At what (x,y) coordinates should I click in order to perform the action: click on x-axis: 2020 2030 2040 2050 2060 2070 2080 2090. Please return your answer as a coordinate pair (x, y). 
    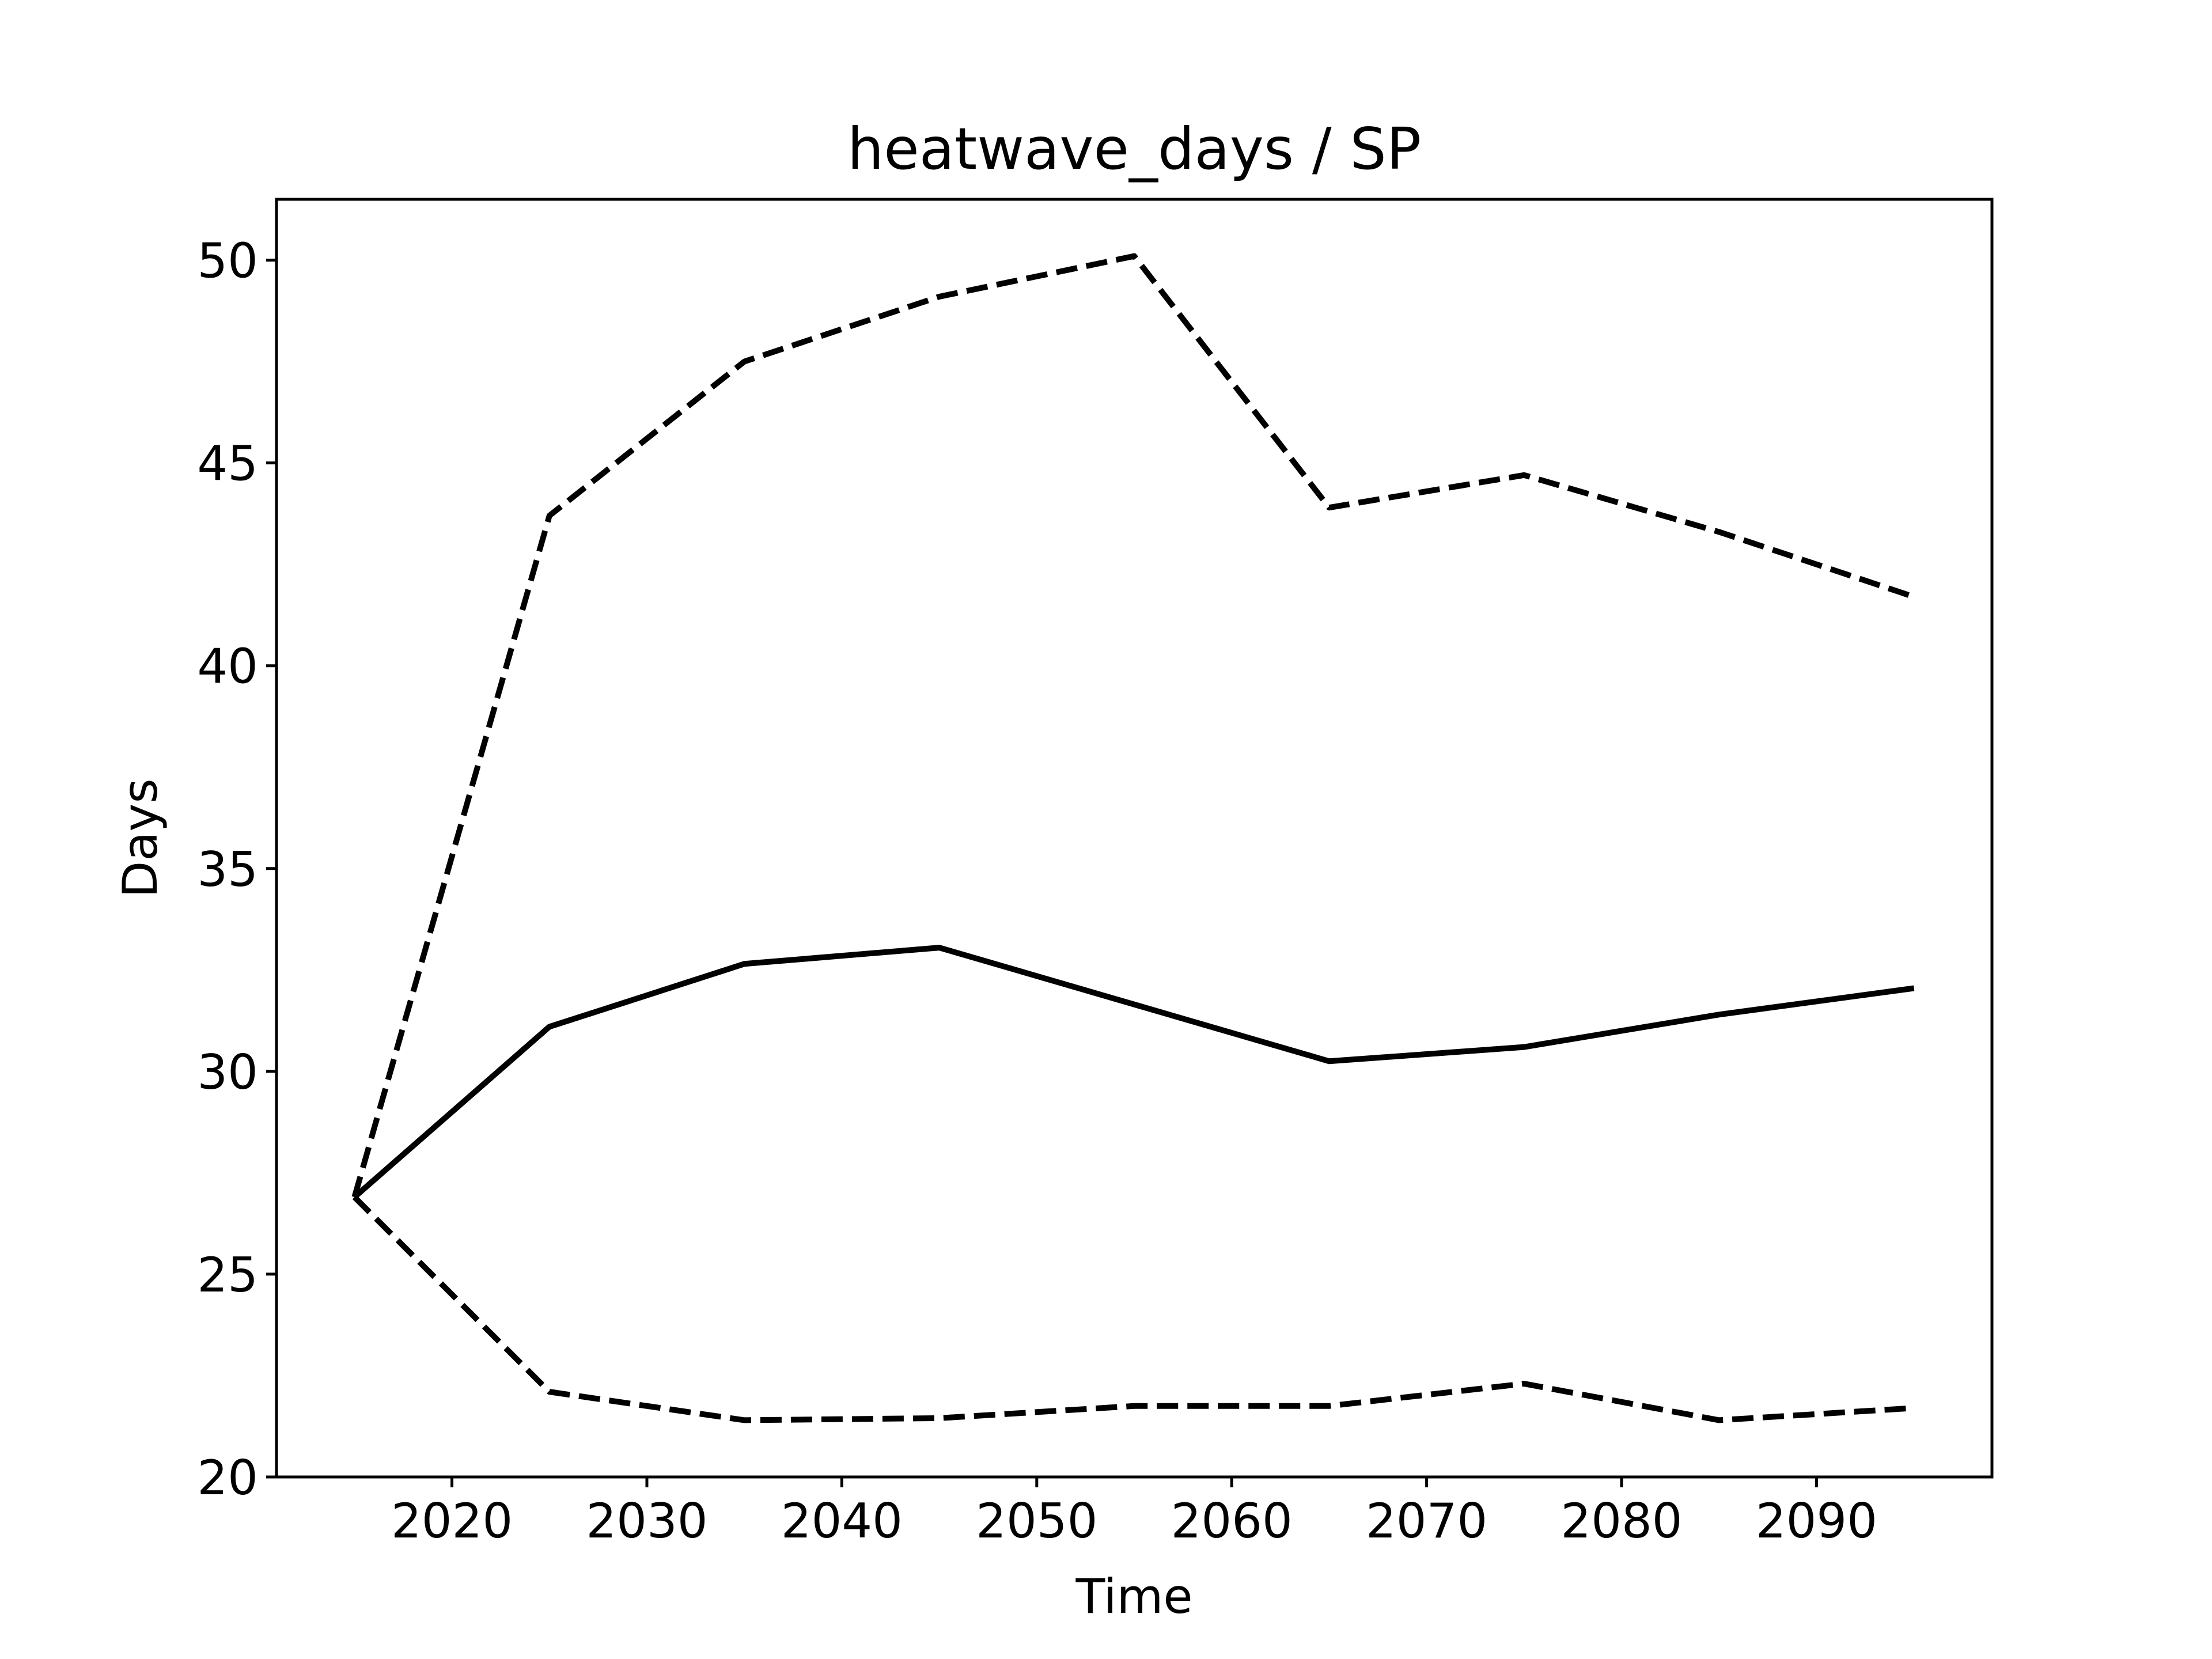
    Looking at the image, I should click on (1134, 1513).